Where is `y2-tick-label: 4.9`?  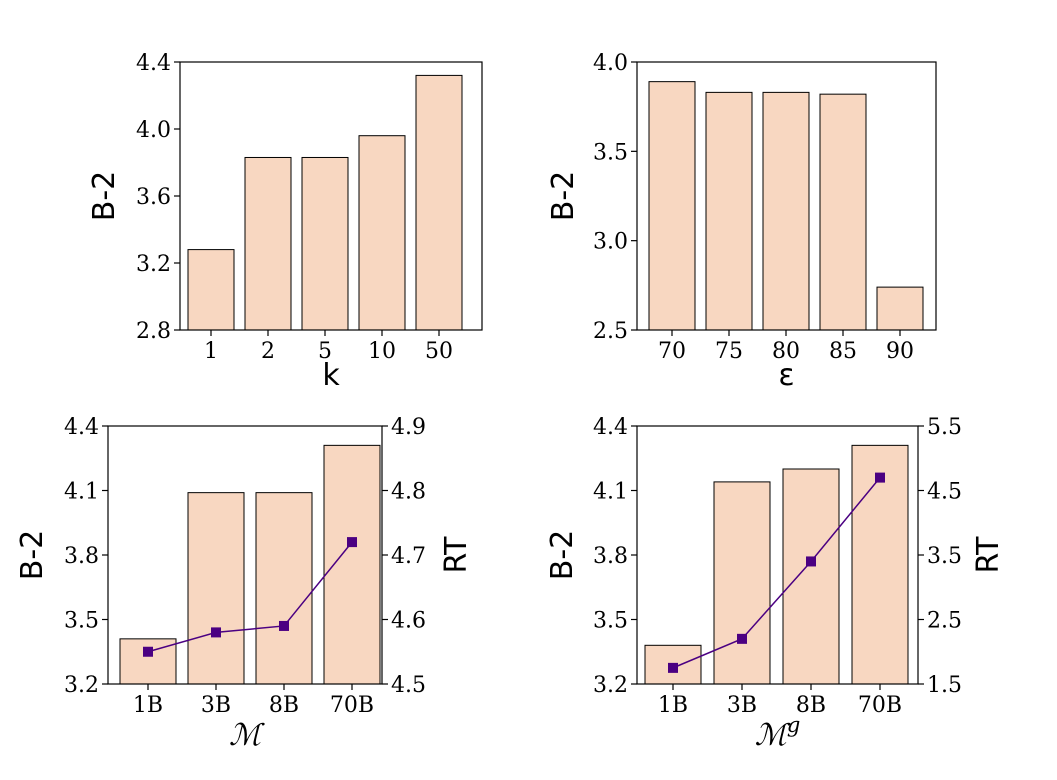
y2-tick-label: 4.9 is located at coordinates (408, 427).